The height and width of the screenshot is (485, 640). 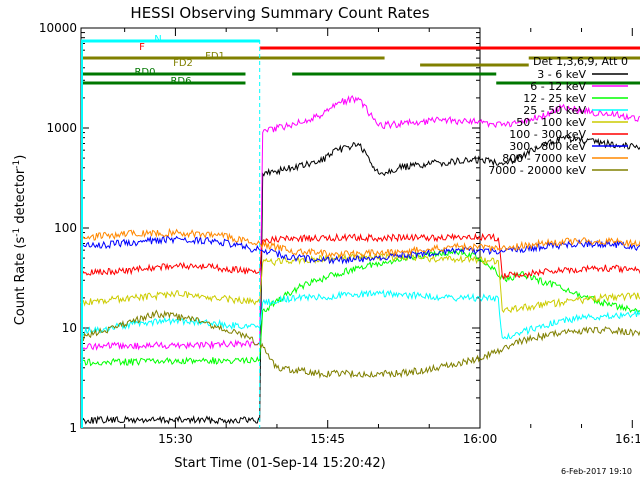 What do you see at coordinates (73, 428) in the screenshot?
I see `y-tick-label: 1` at bounding box center [73, 428].